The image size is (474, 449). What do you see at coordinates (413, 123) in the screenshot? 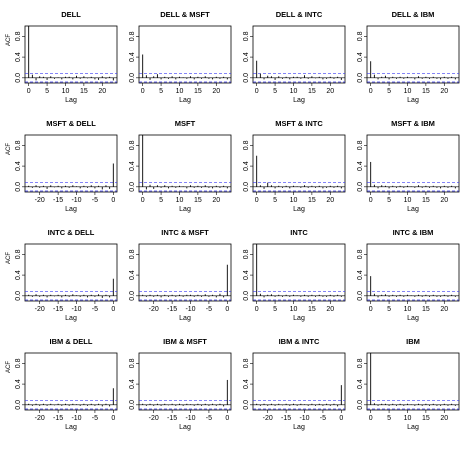
I see `panel-title: MSFT & IBM` at bounding box center [413, 123].